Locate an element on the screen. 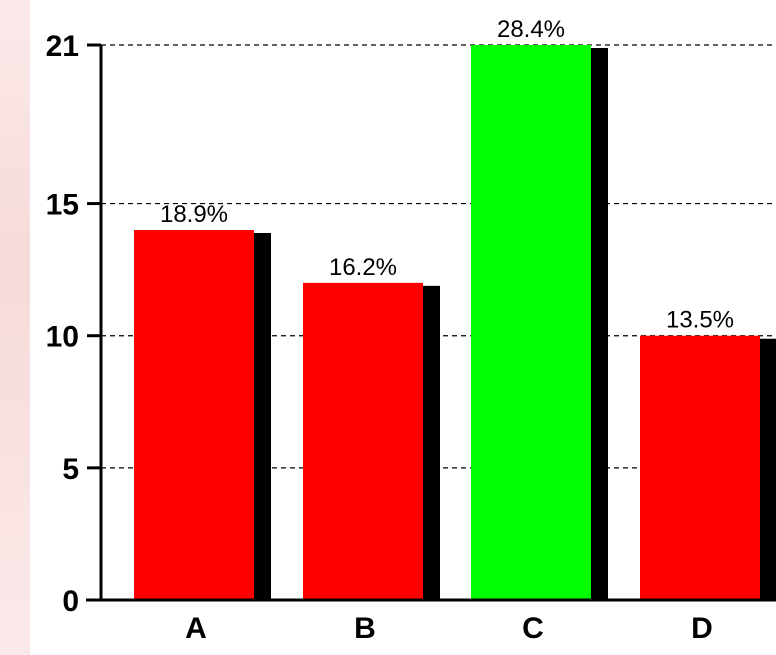  bar-D is located at coordinates (700, 467).